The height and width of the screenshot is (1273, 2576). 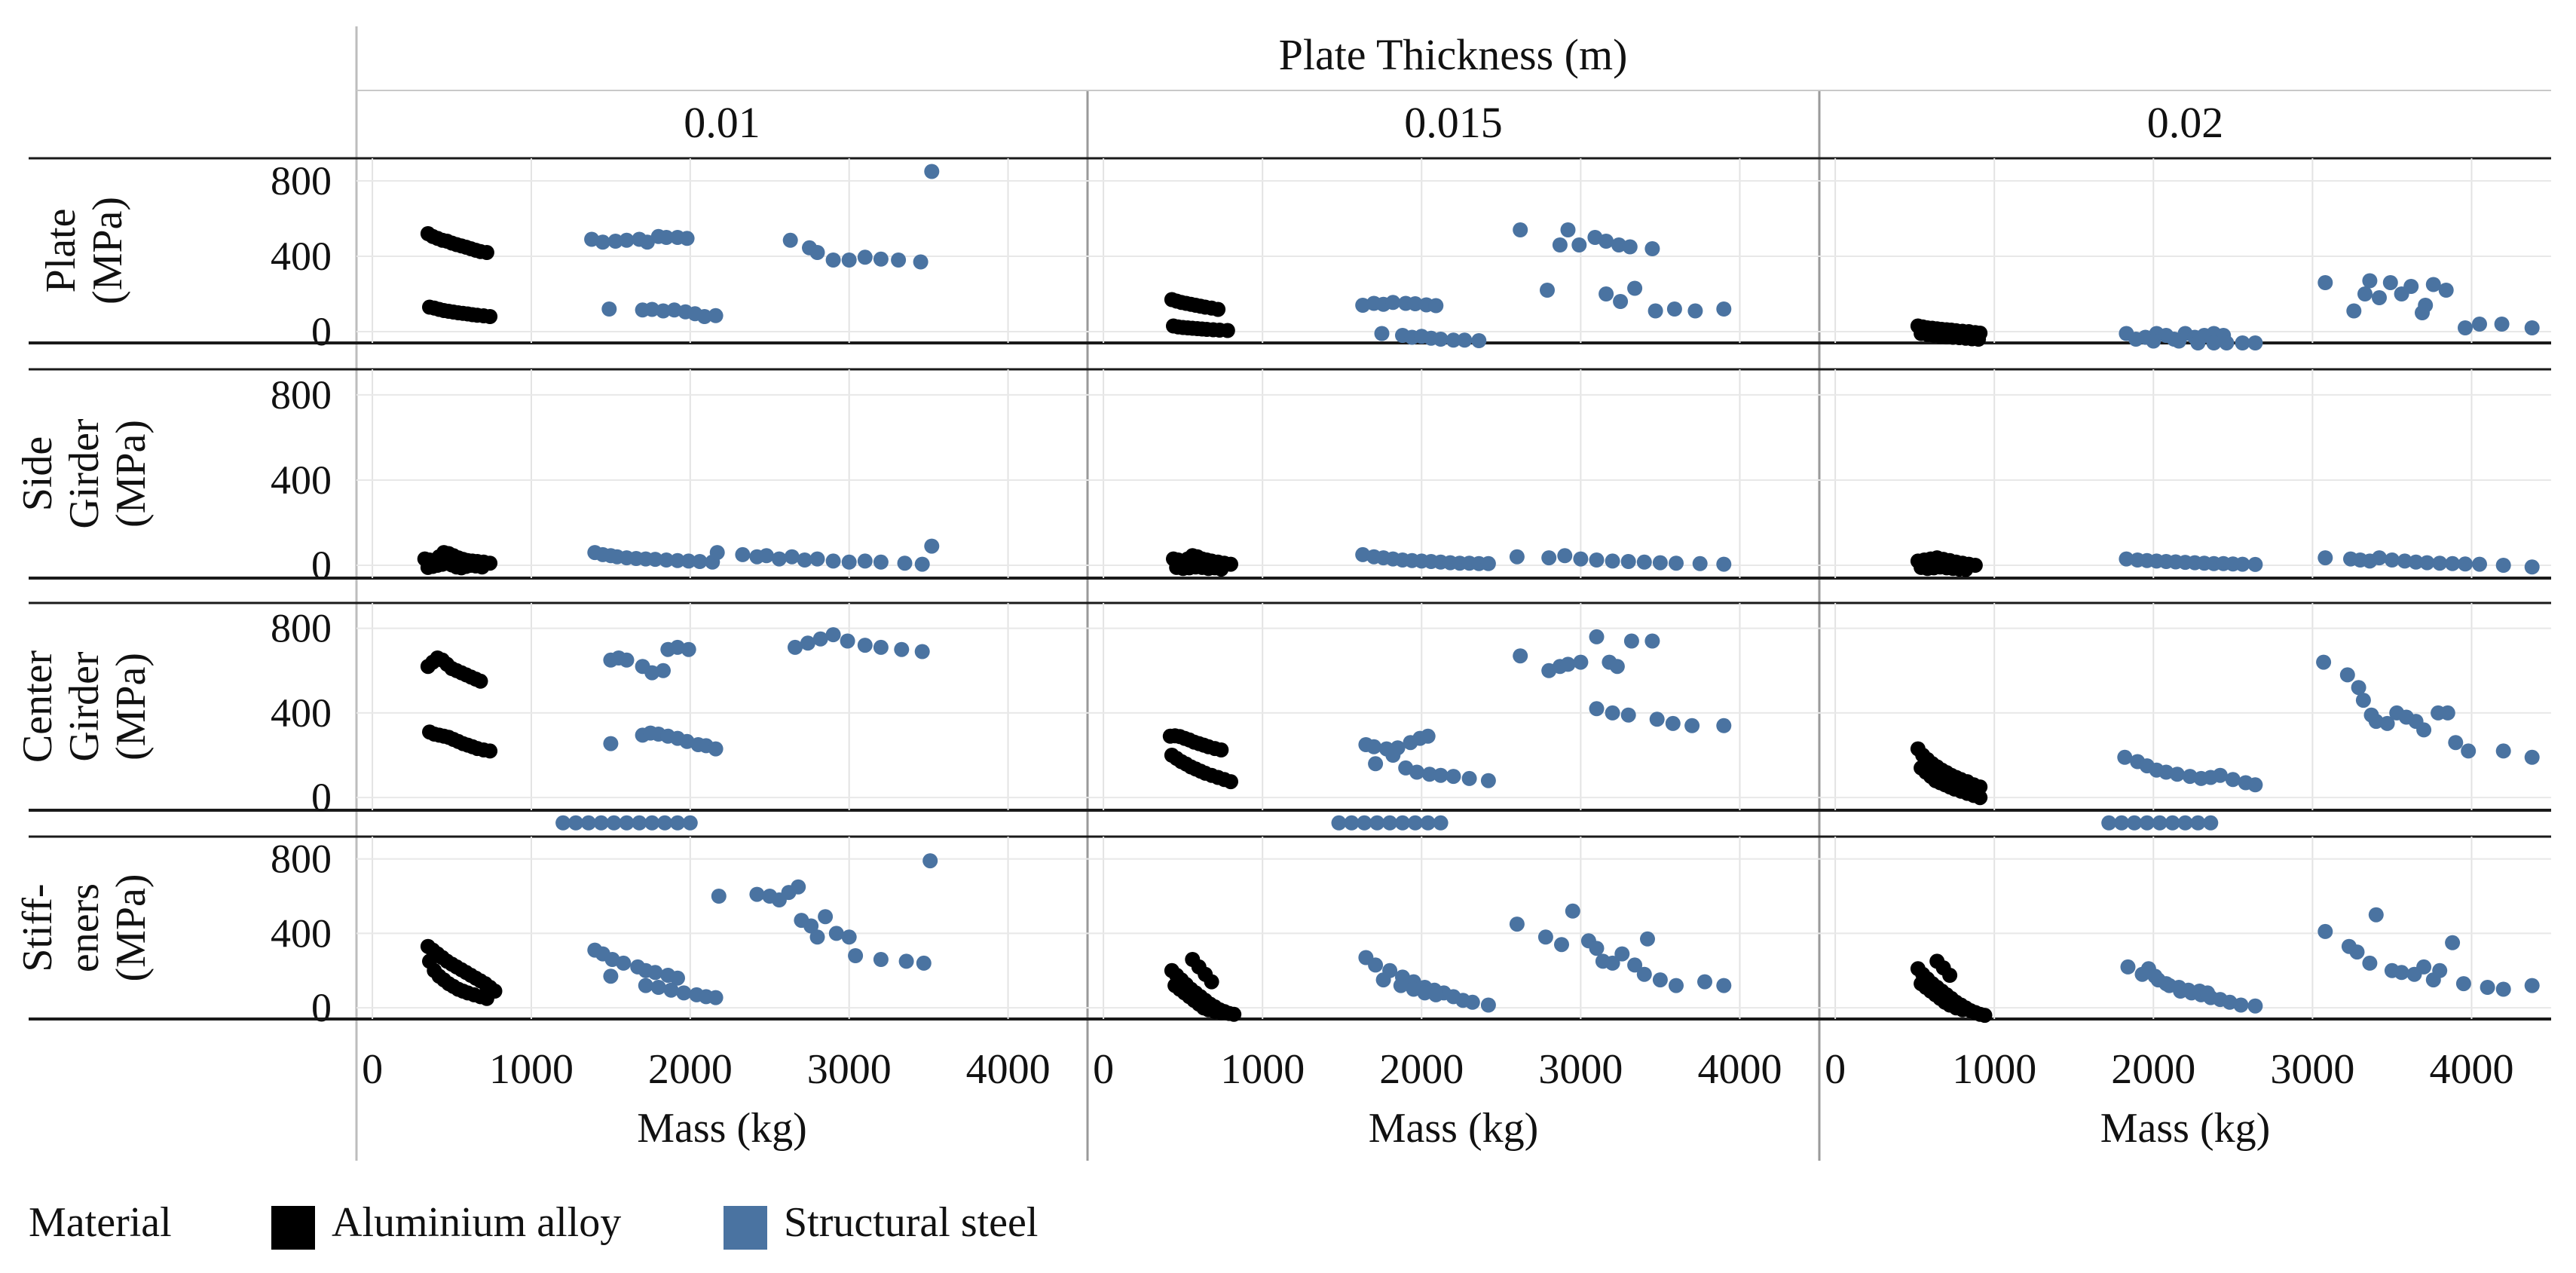 What do you see at coordinates (2153, 1069) in the screenshot?
I see `x-tick-label: 2000` at bounding box center [2153, 1069].